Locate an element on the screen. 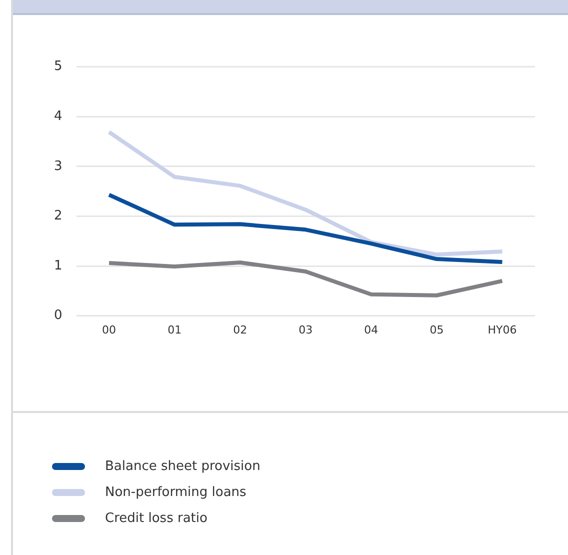 The width and height of the screenshot is (568, 555). legend-label: Balance sheet provision is located at coordinates (182, 466).